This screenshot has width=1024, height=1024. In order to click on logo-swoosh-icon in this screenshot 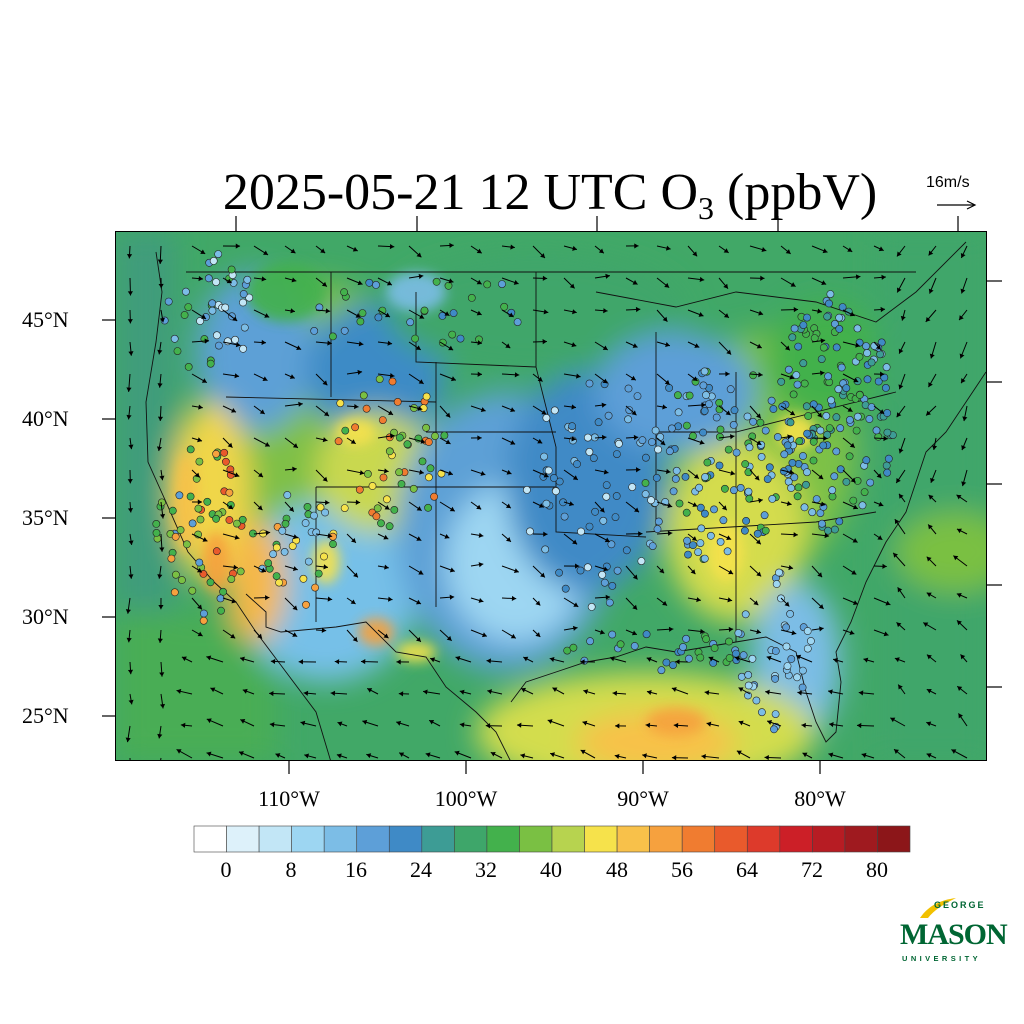, I will do `click(938, 908)`.